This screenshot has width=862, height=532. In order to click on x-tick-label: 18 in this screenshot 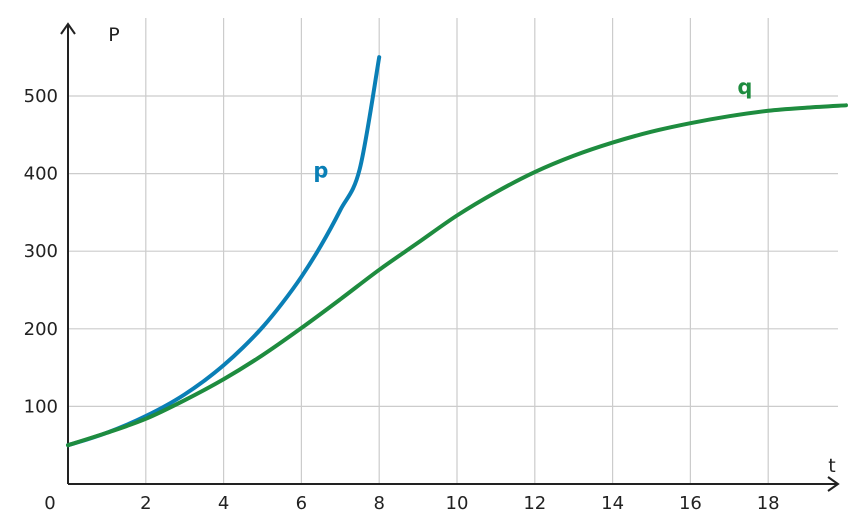, I will do `click(768, 503)`.